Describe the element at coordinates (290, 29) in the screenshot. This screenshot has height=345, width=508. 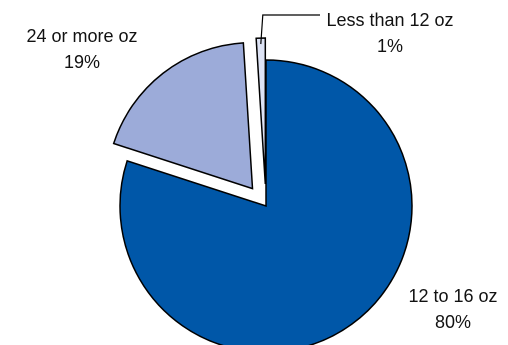
I see `leader-line-less-than-12-oz` at that location.